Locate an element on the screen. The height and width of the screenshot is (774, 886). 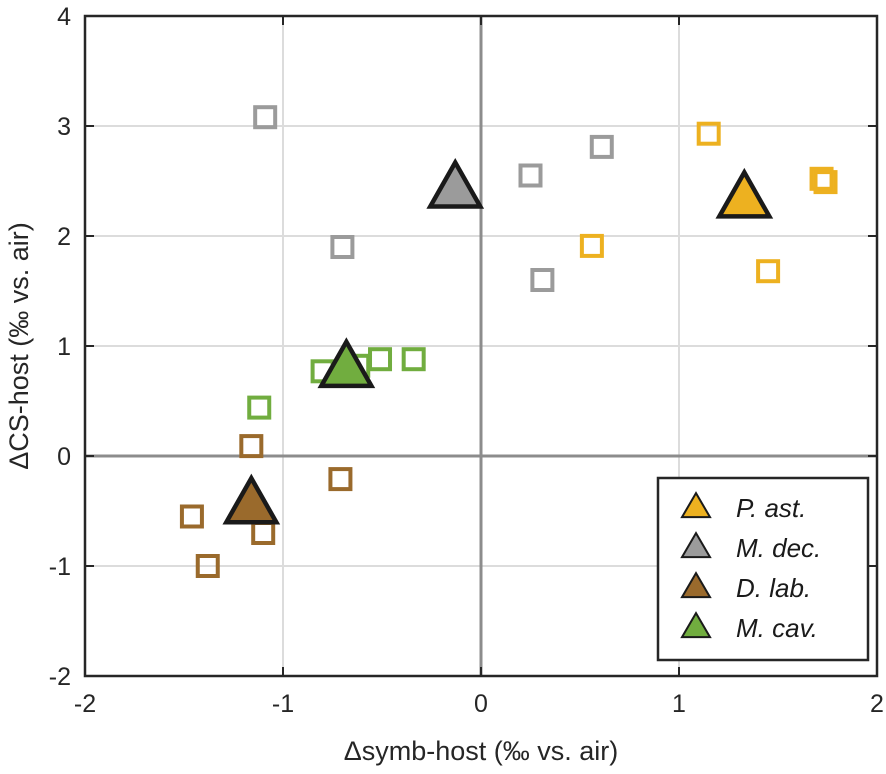
x-tick-label: 1 is located at coordinates (679, 704).